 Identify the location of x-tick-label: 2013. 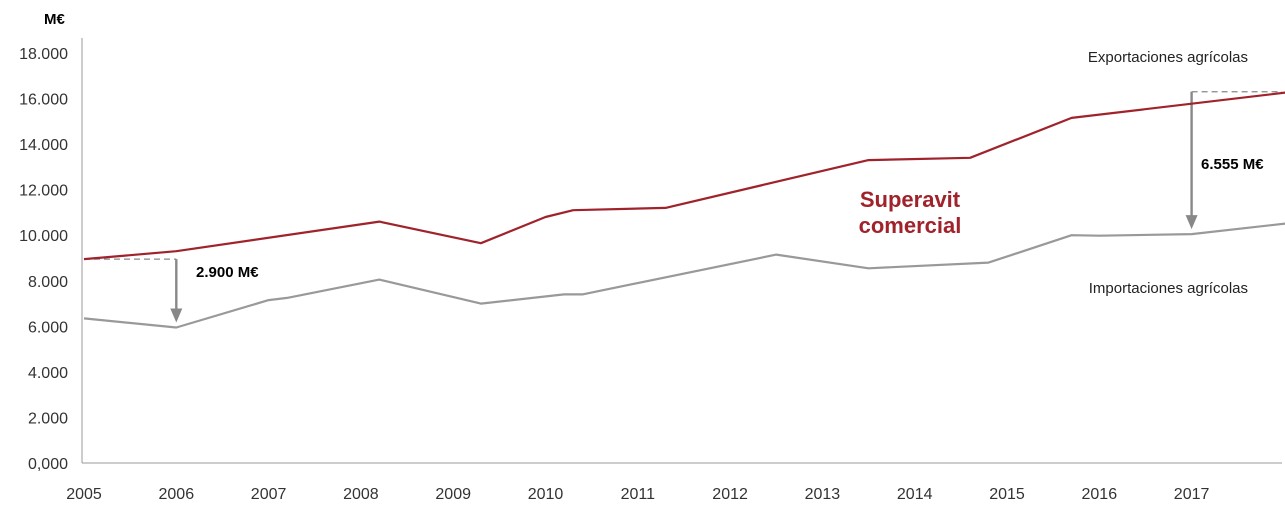
(823, 494).